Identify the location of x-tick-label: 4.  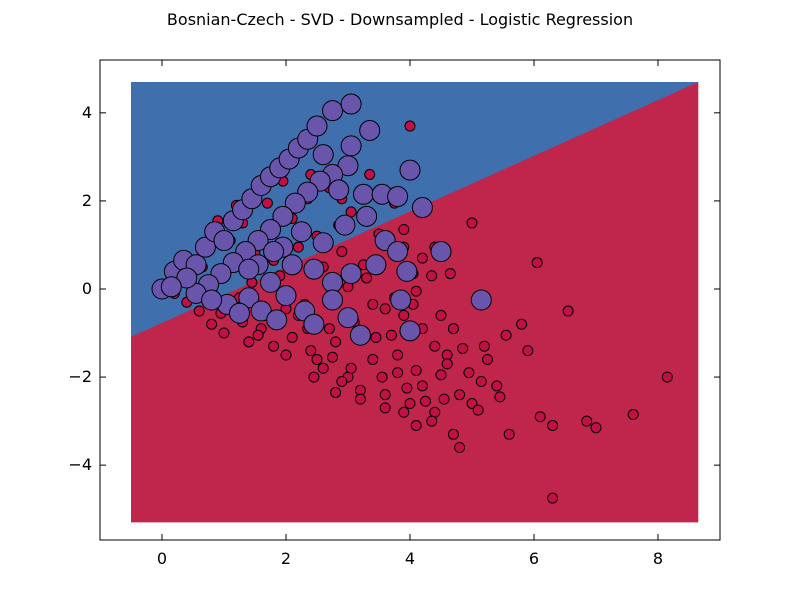
(410, 558).